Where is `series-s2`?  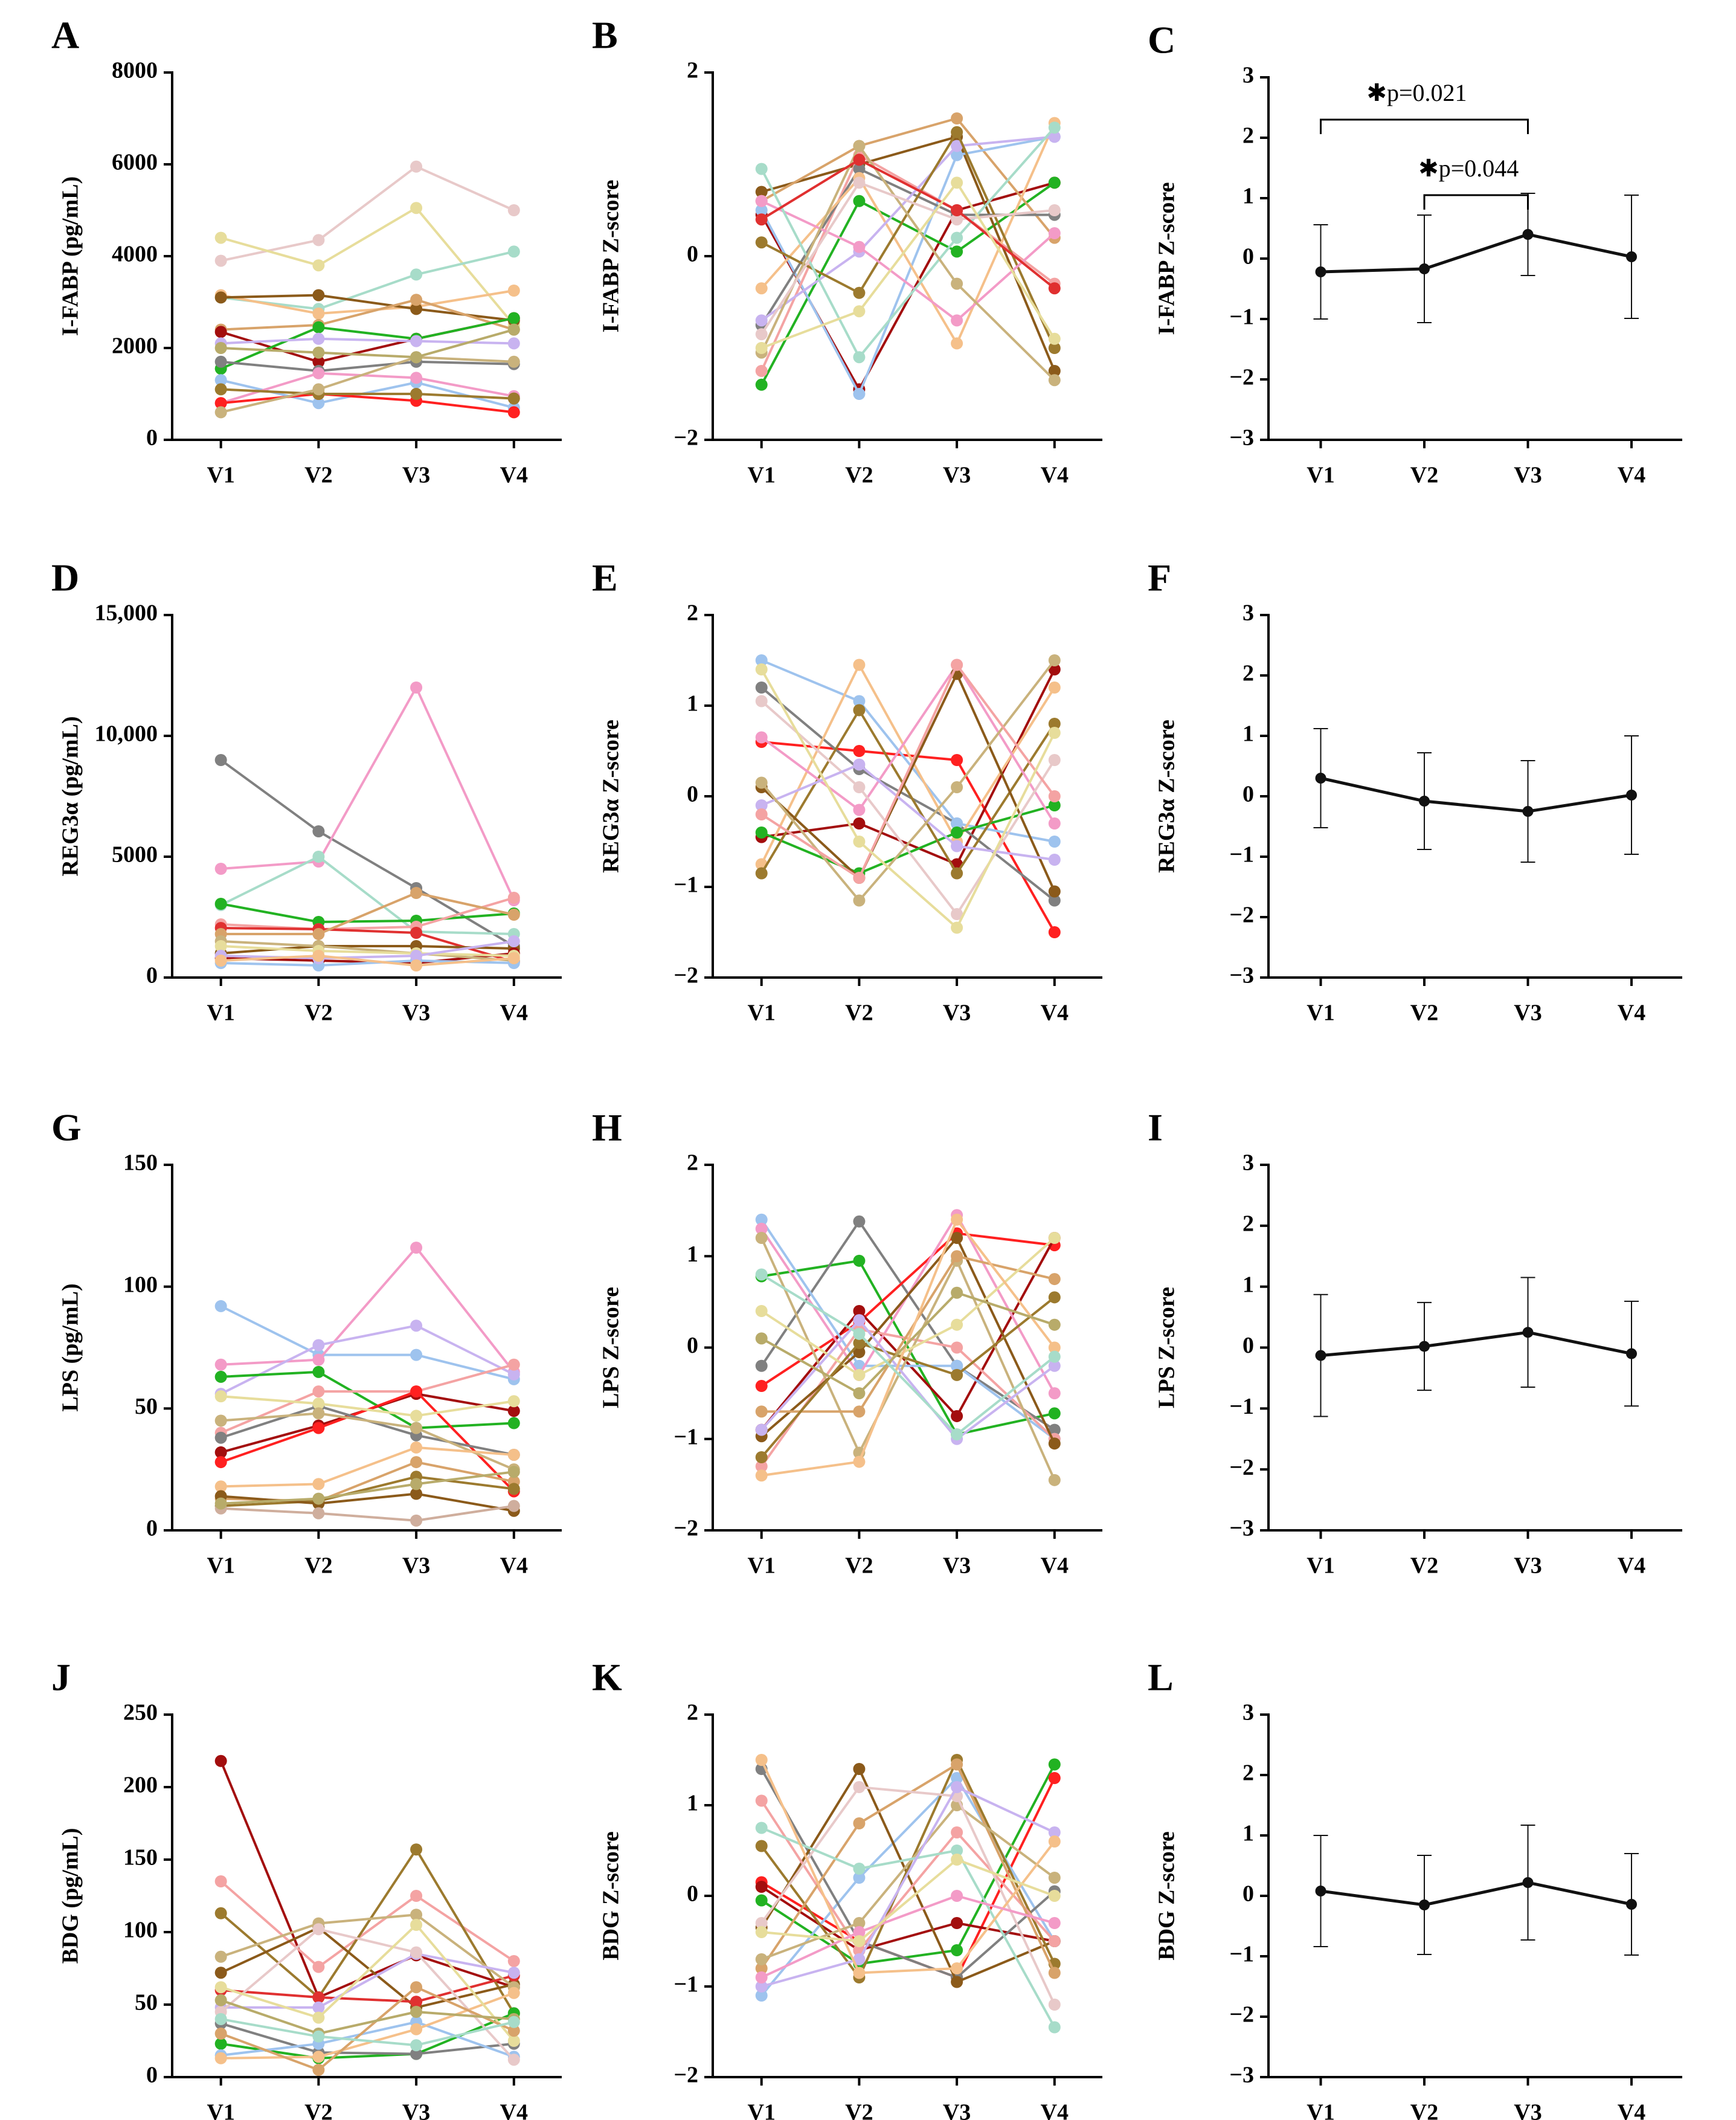 series-s2 is located at coordinates (367, 1310).